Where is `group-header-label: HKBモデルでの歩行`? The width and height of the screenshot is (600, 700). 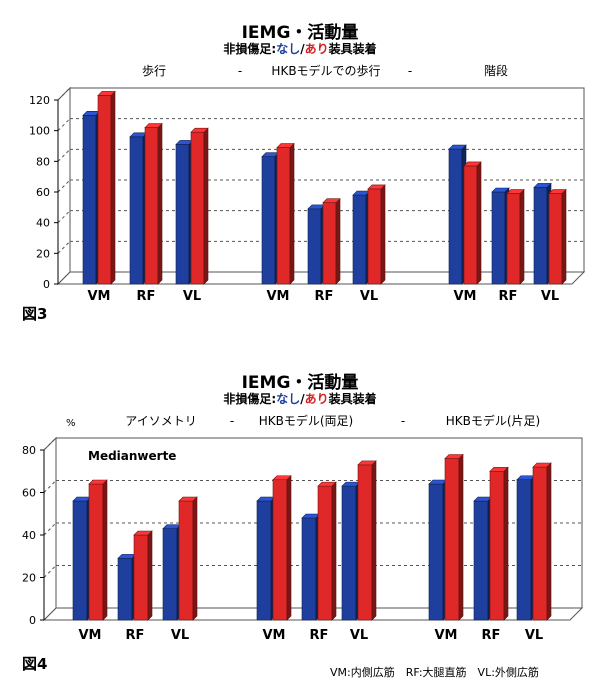 group-header-label: HKBモデルでの歩行 is located at coordinates (325, 70).